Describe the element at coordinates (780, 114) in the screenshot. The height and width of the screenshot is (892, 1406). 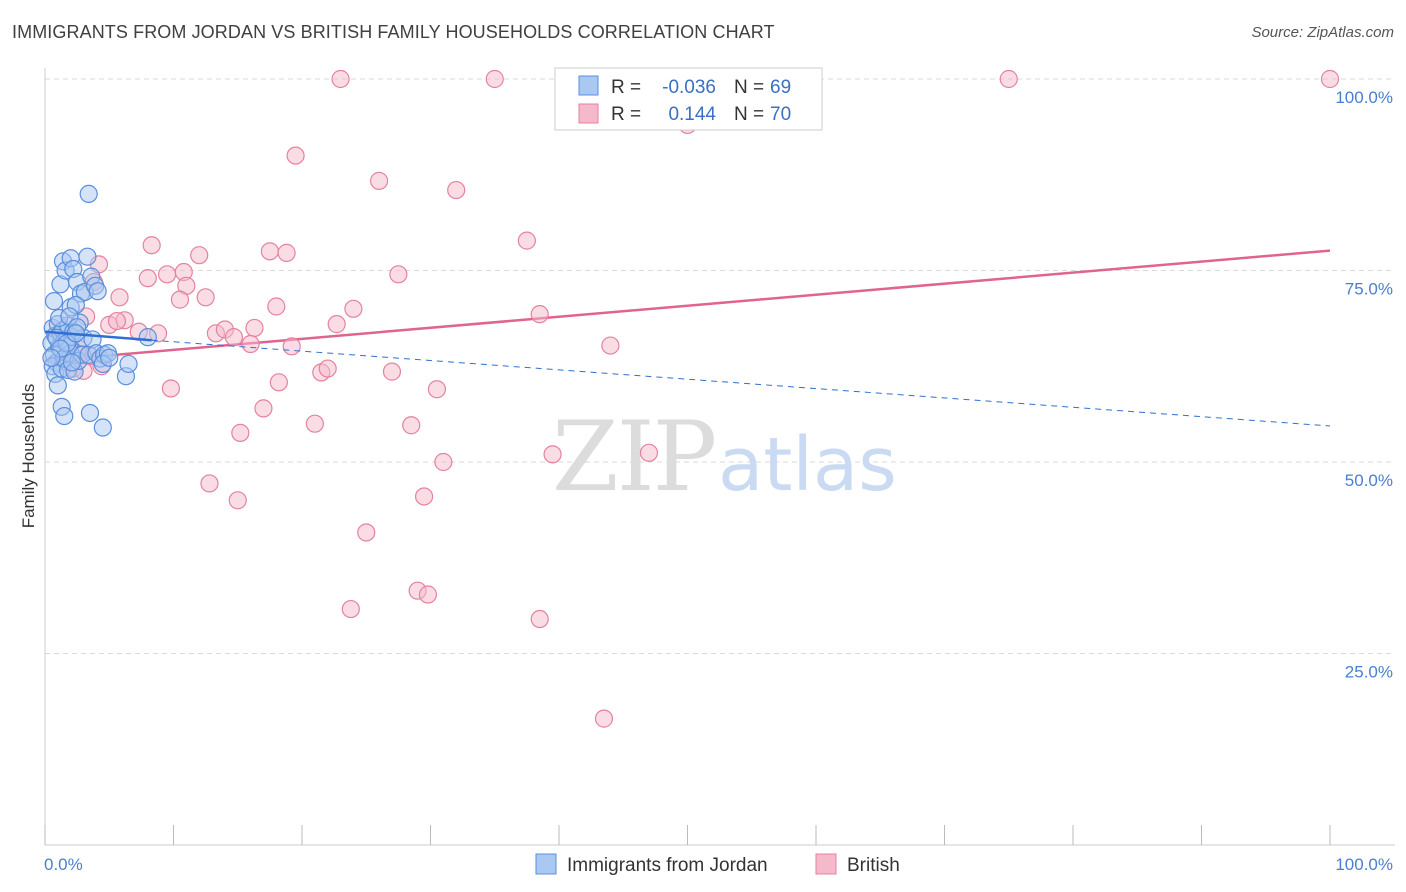
I see `legend-n-value: 70` at that location.